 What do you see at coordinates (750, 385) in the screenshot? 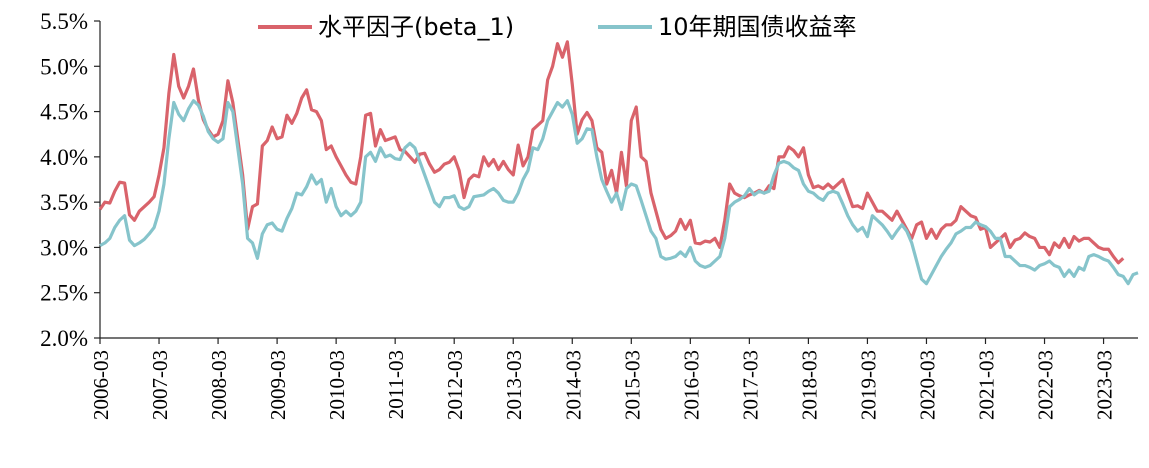
I see `x-tick-label: 2017-03` at bounding box center [750, 385].